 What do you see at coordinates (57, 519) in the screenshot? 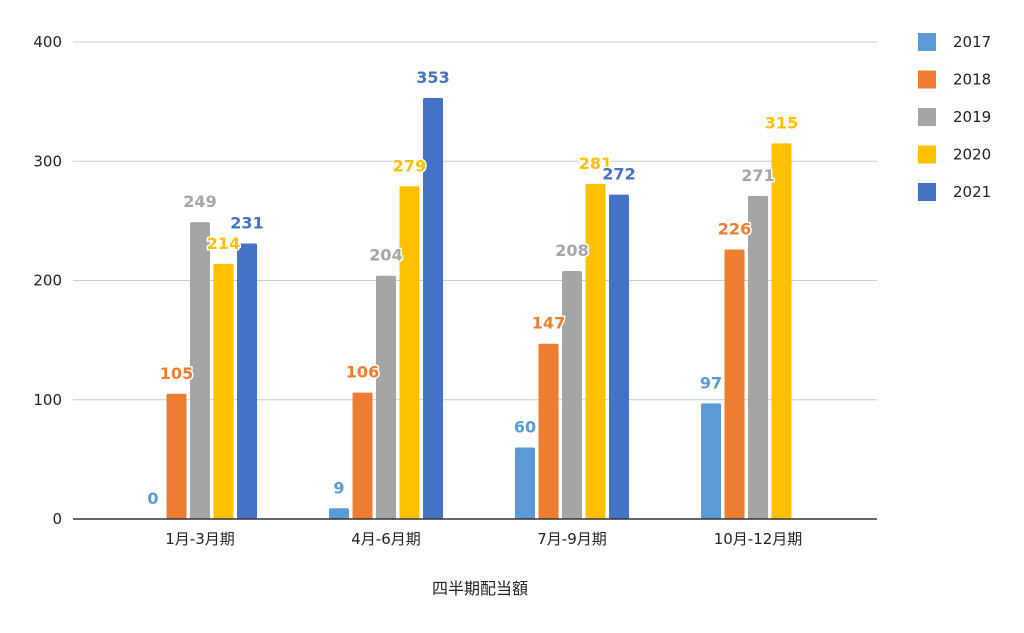
I see `y-tick-label: 0` at bounding box center [57, 519].